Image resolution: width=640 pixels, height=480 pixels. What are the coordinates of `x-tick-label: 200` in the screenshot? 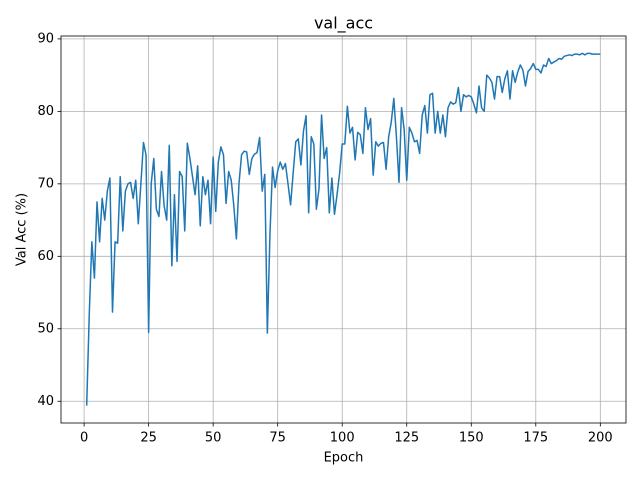 It's located at (600, 438).